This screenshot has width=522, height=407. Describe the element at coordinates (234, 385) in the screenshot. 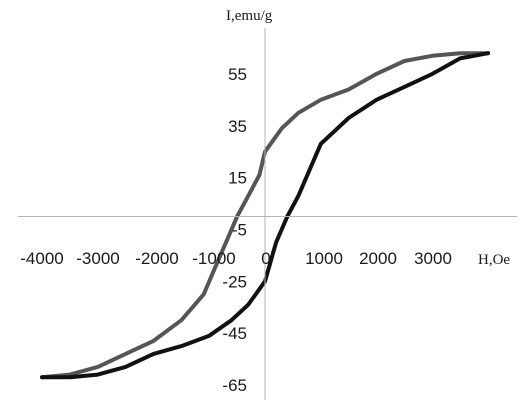

I see `y-tick-label: -65` at that location.